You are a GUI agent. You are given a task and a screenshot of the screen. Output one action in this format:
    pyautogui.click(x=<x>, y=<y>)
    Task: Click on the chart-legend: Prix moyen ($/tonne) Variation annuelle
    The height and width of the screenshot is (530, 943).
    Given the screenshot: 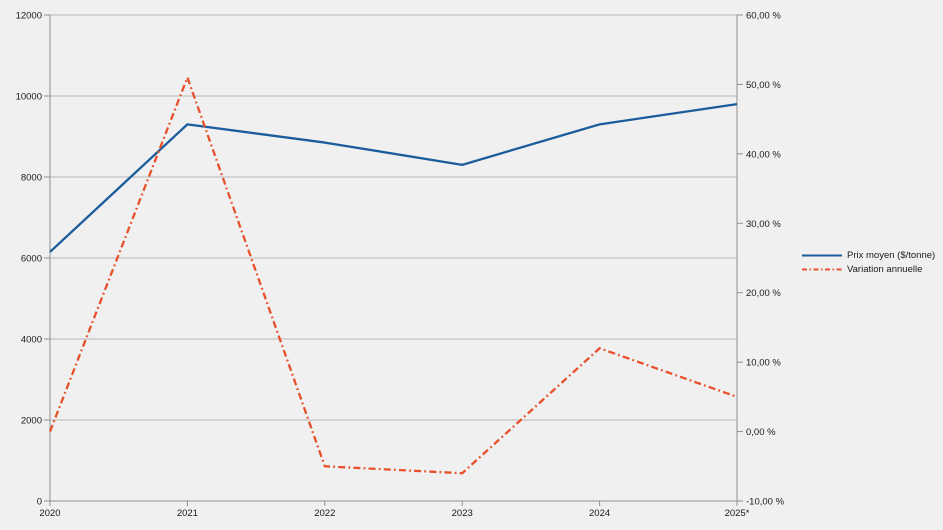 What is the action you would take?
    pyautogui.click(x=868, y=262)
    